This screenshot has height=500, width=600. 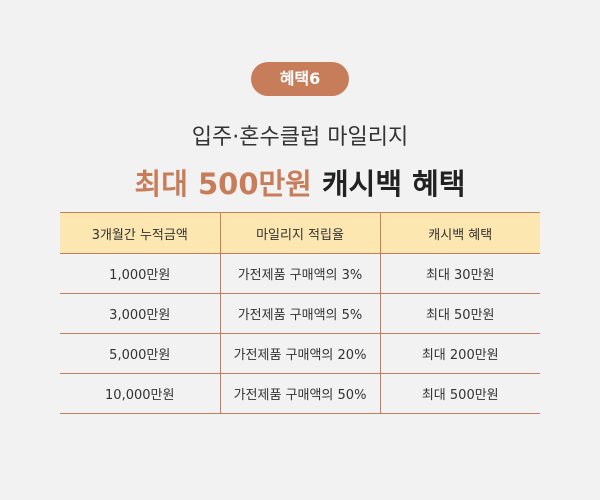 What do you see at coordinates (459, 393) in the screenshot?
I see `cell-cashback: 최대 500만원` at bounding box center [459, 393].